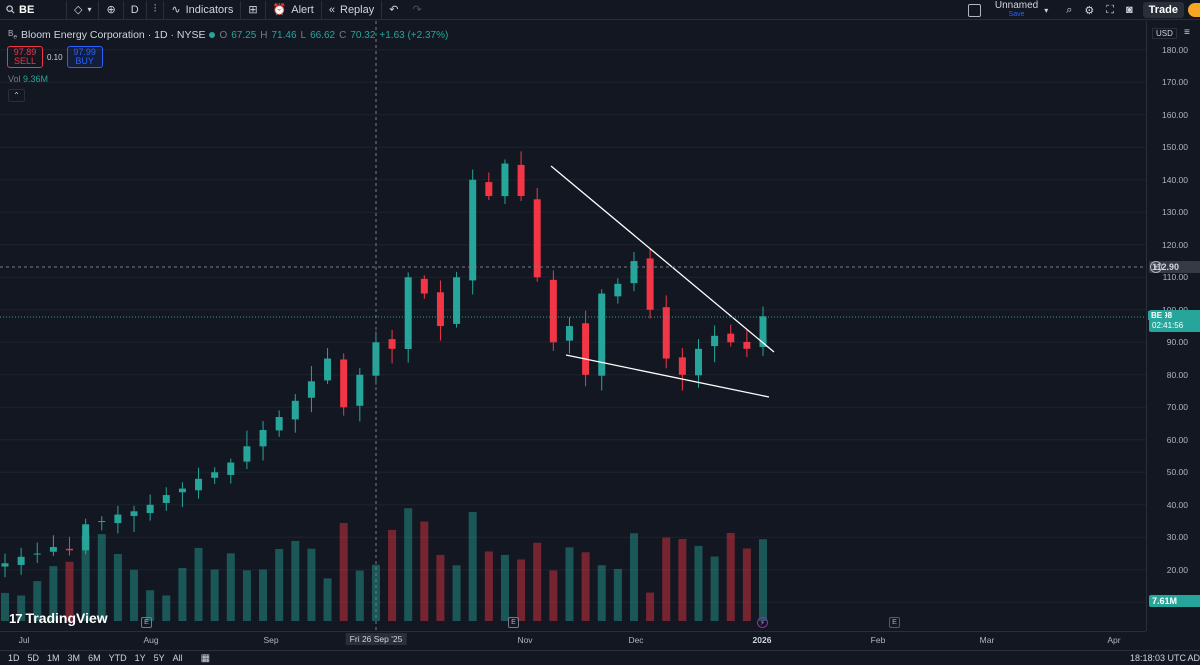 The width and height of the screenshot is (1200, 665). I want to click on avatar, so click(1194, 10).